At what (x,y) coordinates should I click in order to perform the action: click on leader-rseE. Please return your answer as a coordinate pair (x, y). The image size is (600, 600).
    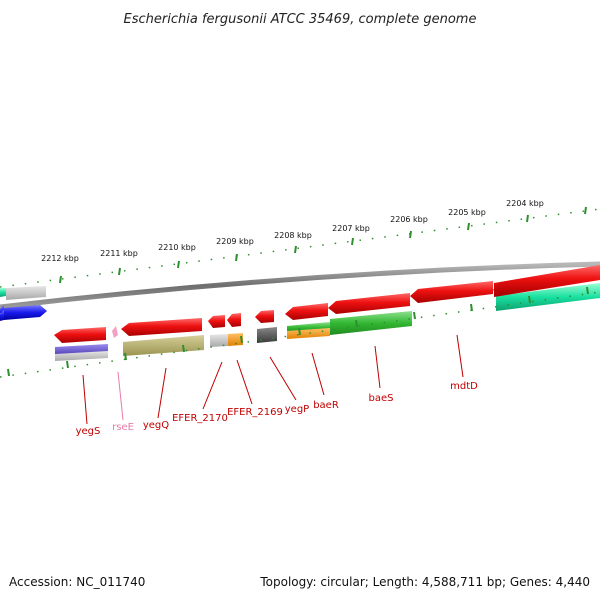
    Looking at the image, I should click on (120, 396).